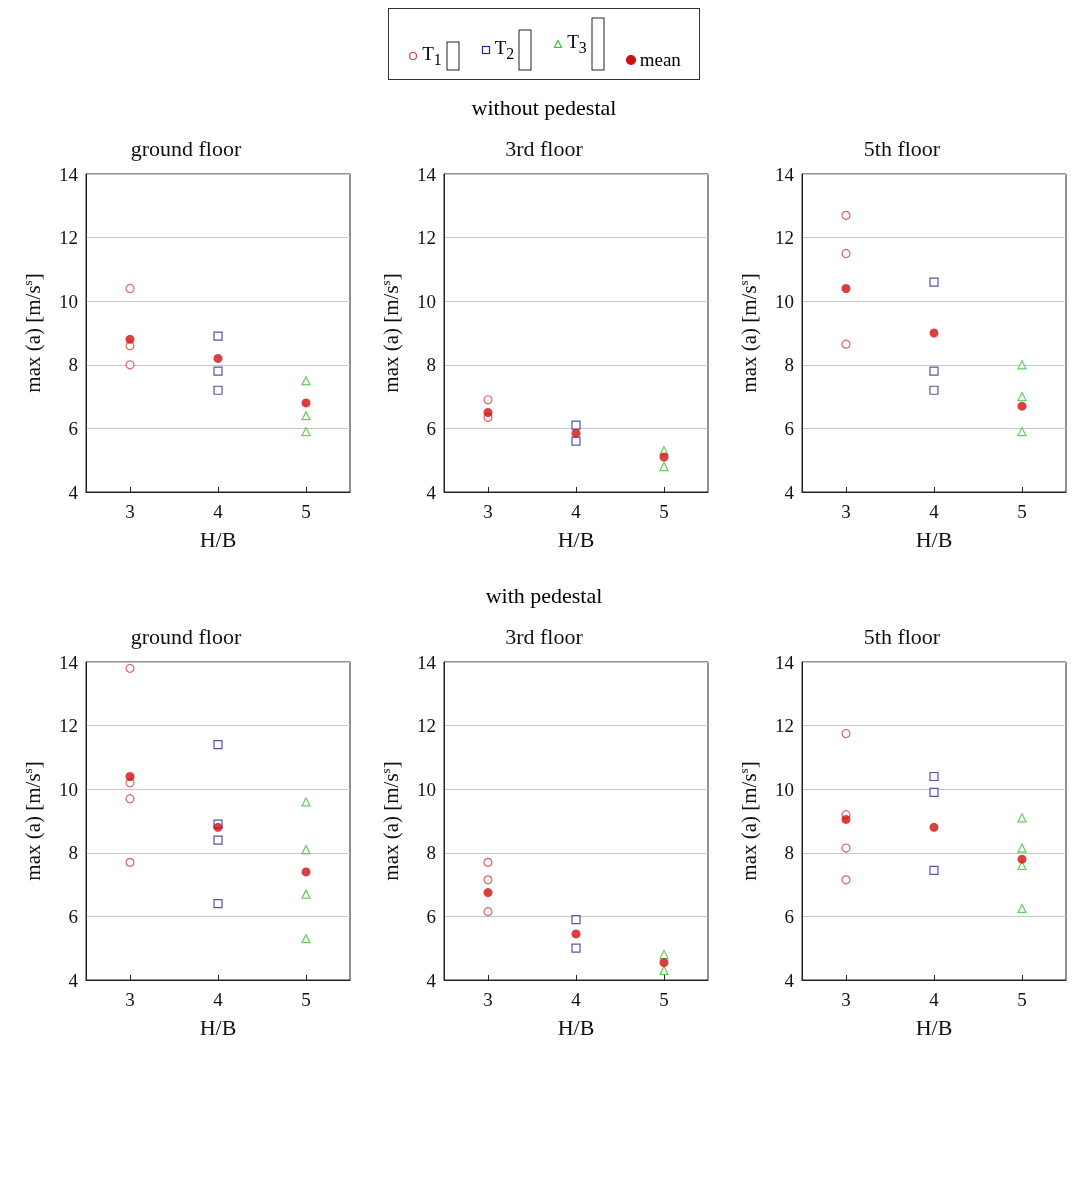 The height and width of the screenshot is (1182, 1088). I want to click on legend-label: mean, so click(660, 60).